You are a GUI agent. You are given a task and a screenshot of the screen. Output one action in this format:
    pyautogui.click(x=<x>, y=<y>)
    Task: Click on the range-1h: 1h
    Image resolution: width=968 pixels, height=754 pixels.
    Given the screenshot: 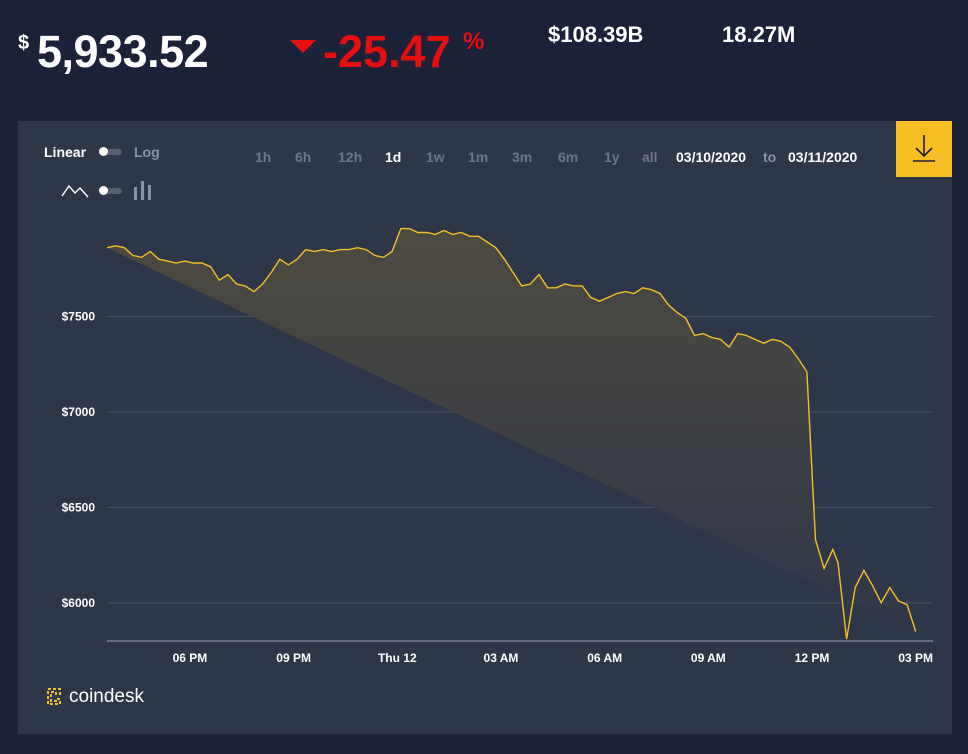 What is the action you would take?
    pyautogui.click(x=263, y=157)
    